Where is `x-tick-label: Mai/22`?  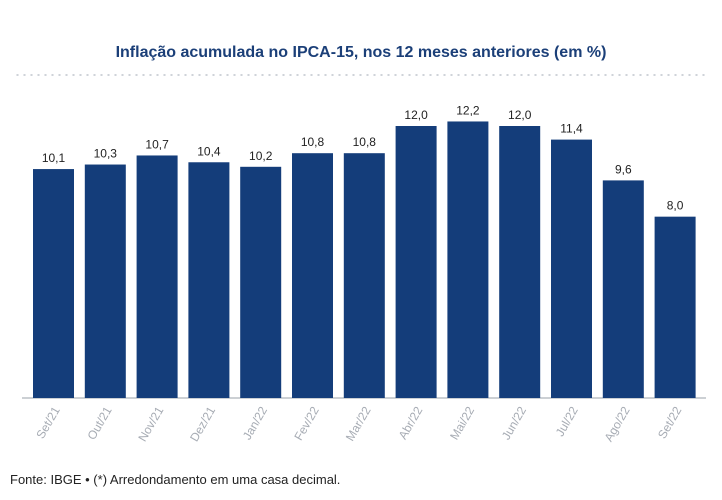
x-tick-label: Mai/22 is located at coordinates (462, 423).